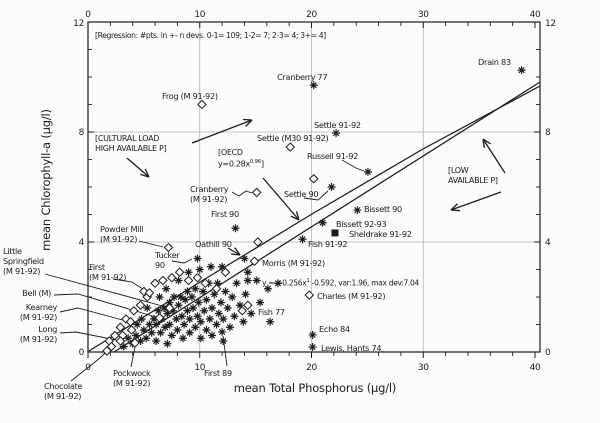 Image resolution: width=600 pixels, height=423 pixels. Describe the element at coordinates (351, 296) in the screenshot. I see `charles-m-91-92-label: Charles (M 91-92)` at that location.